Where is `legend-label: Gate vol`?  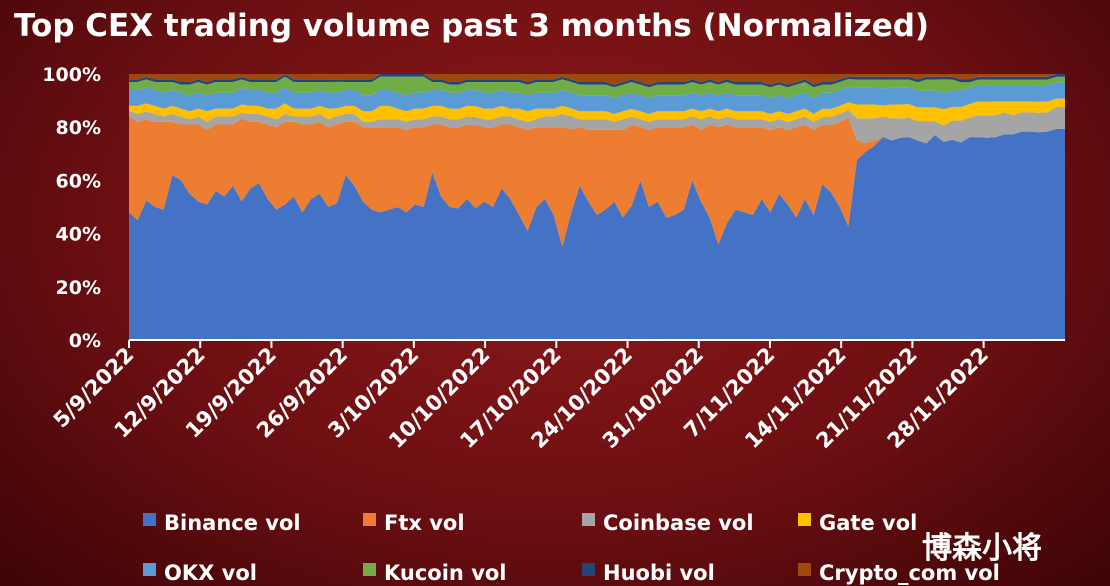
legend-label: Gate vol is located at coordinates (868, 523).